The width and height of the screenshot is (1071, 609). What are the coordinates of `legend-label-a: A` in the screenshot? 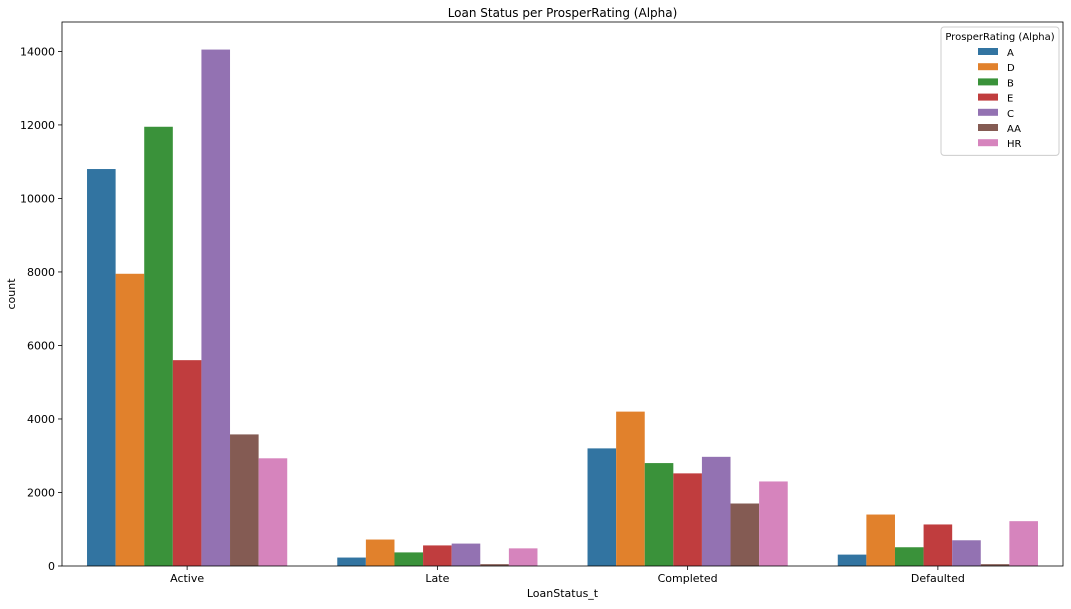 It's located at (1010, 53).